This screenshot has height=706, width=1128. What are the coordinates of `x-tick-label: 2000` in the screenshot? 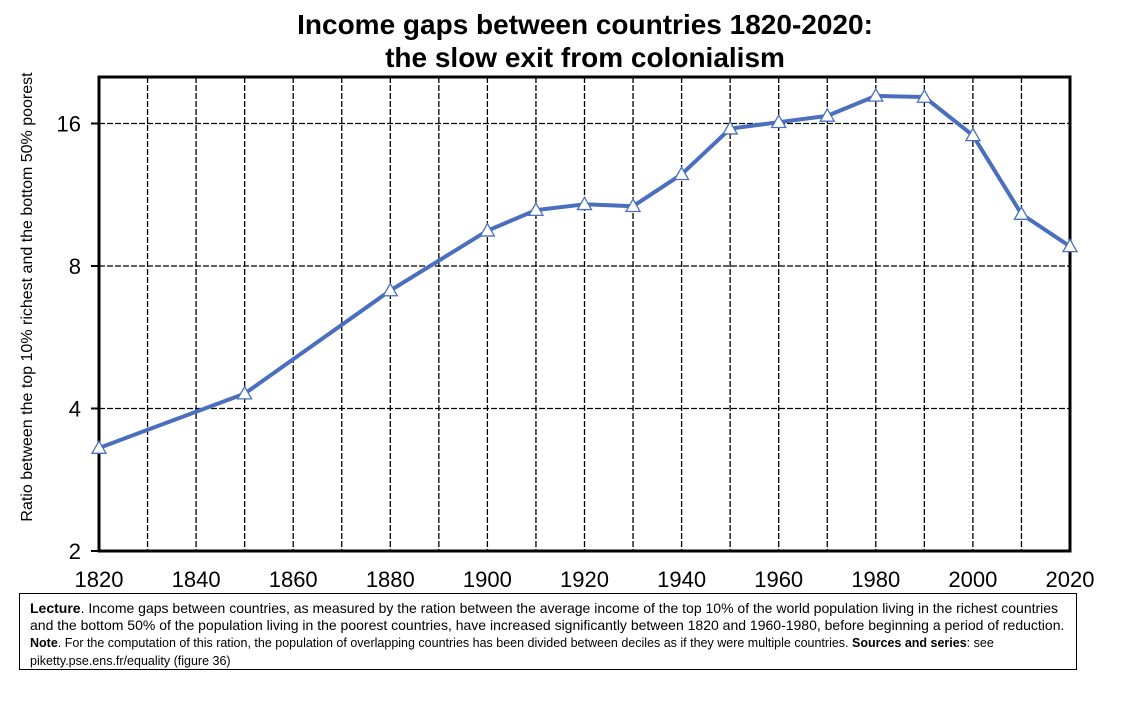 It's located at (972, 579).